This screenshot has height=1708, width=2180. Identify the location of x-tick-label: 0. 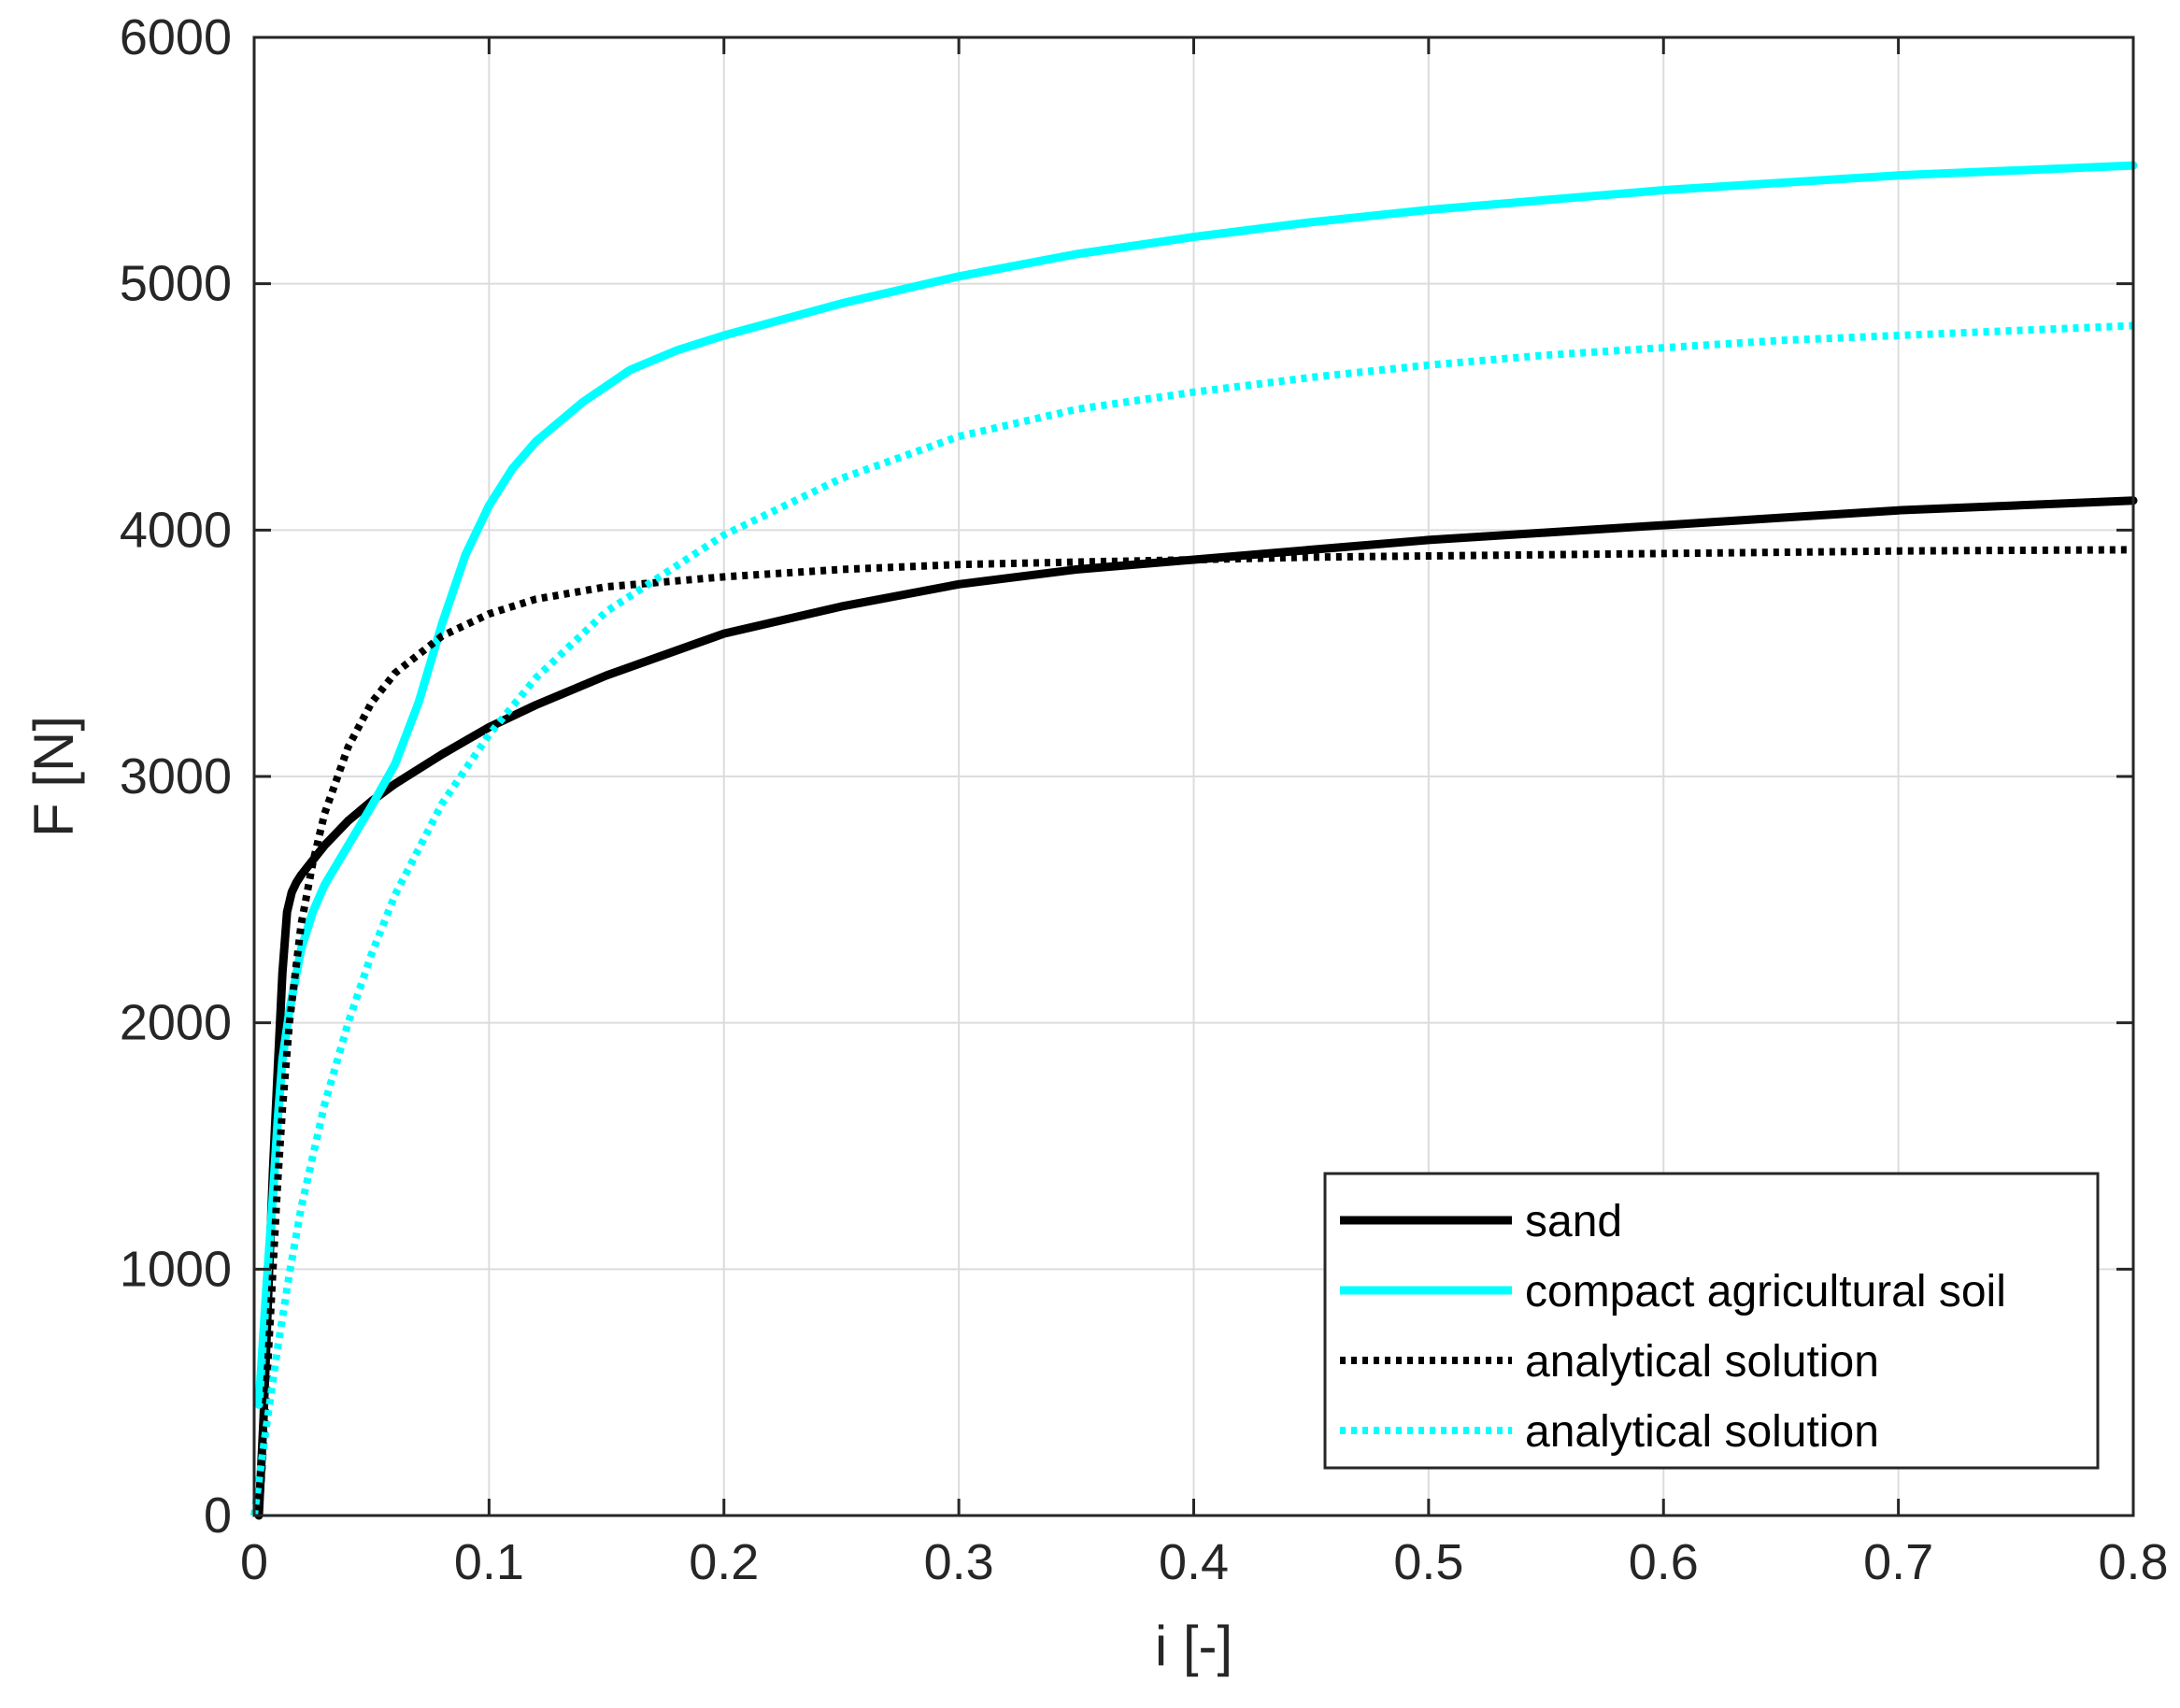
(254, 1562).